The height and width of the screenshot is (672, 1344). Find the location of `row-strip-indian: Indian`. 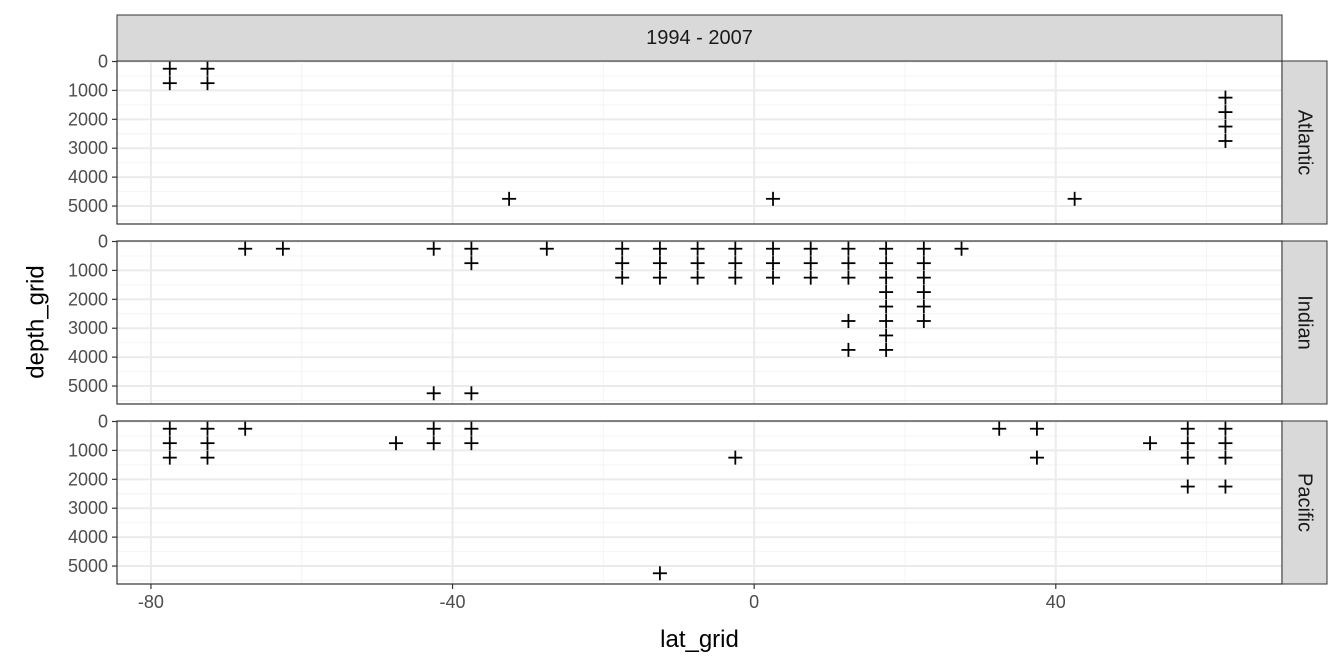

row-strip-indian: Indian is located at coordinates (1304, 322).